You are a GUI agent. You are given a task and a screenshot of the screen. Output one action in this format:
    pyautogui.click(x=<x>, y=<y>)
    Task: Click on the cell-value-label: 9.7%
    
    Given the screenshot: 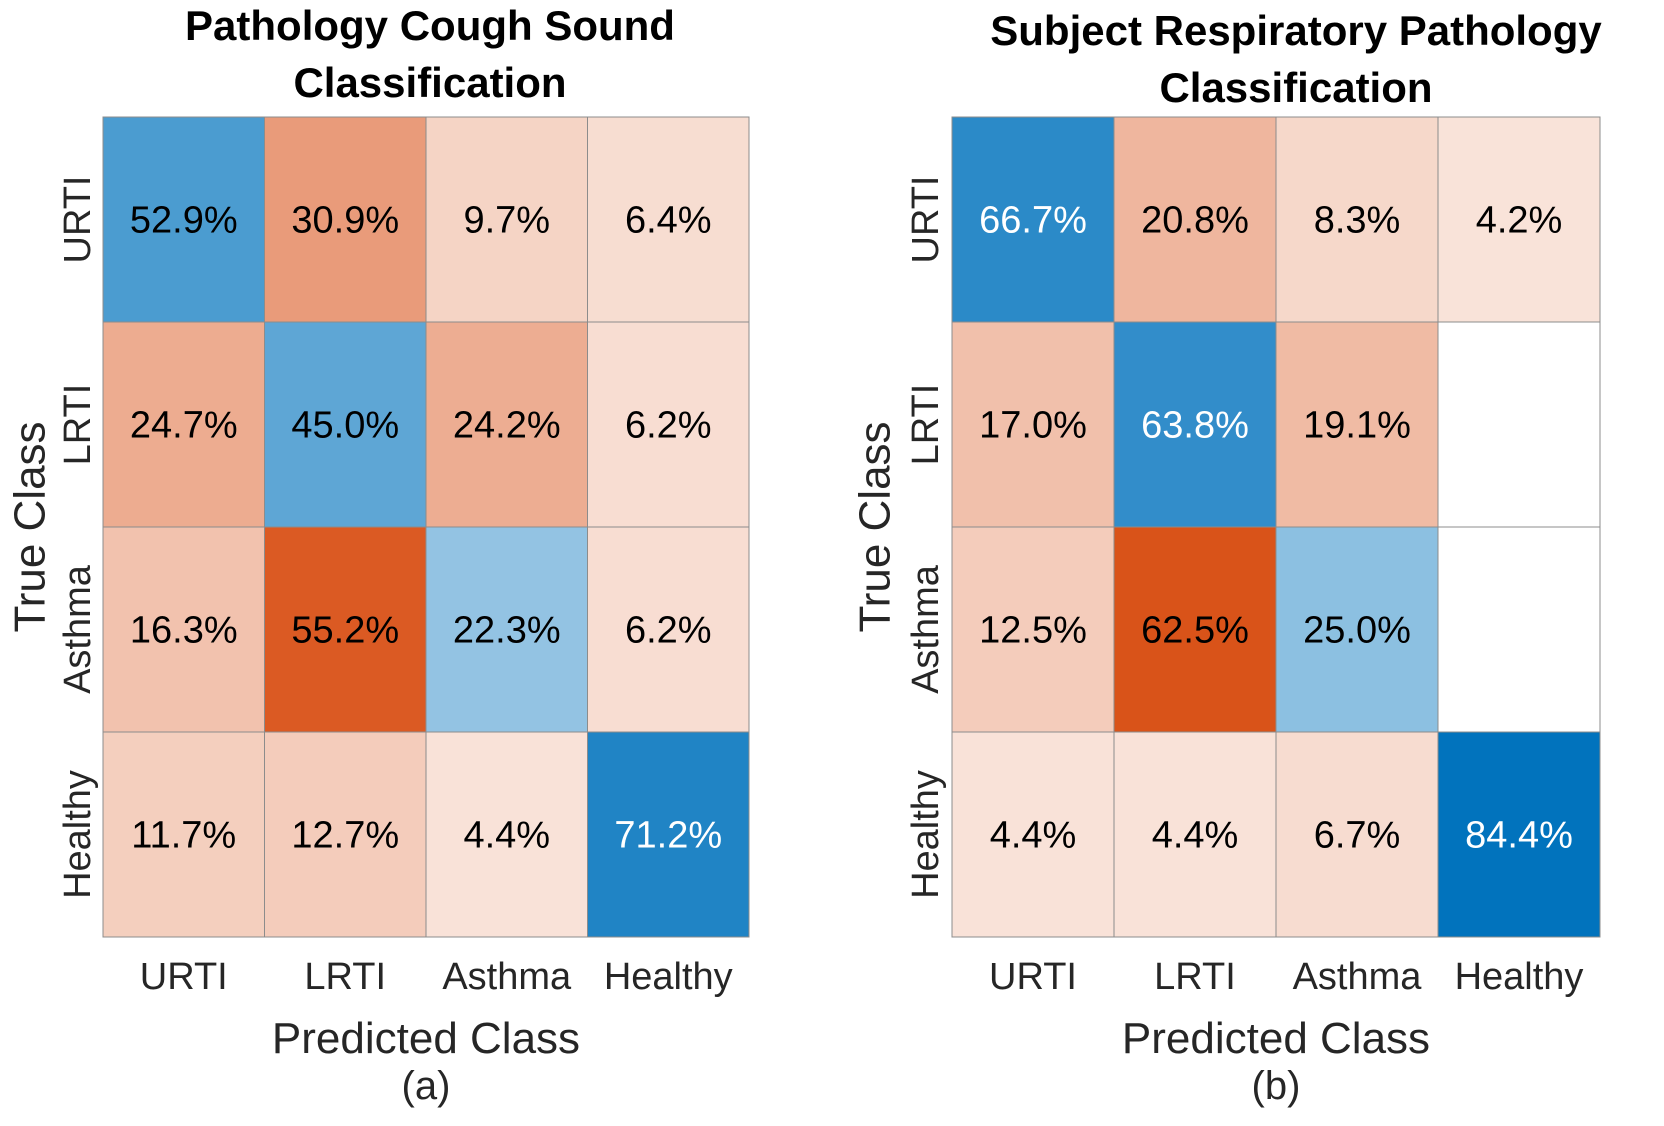 What is the action you would take?
    pyautogui.click(x=506, y=221)
    